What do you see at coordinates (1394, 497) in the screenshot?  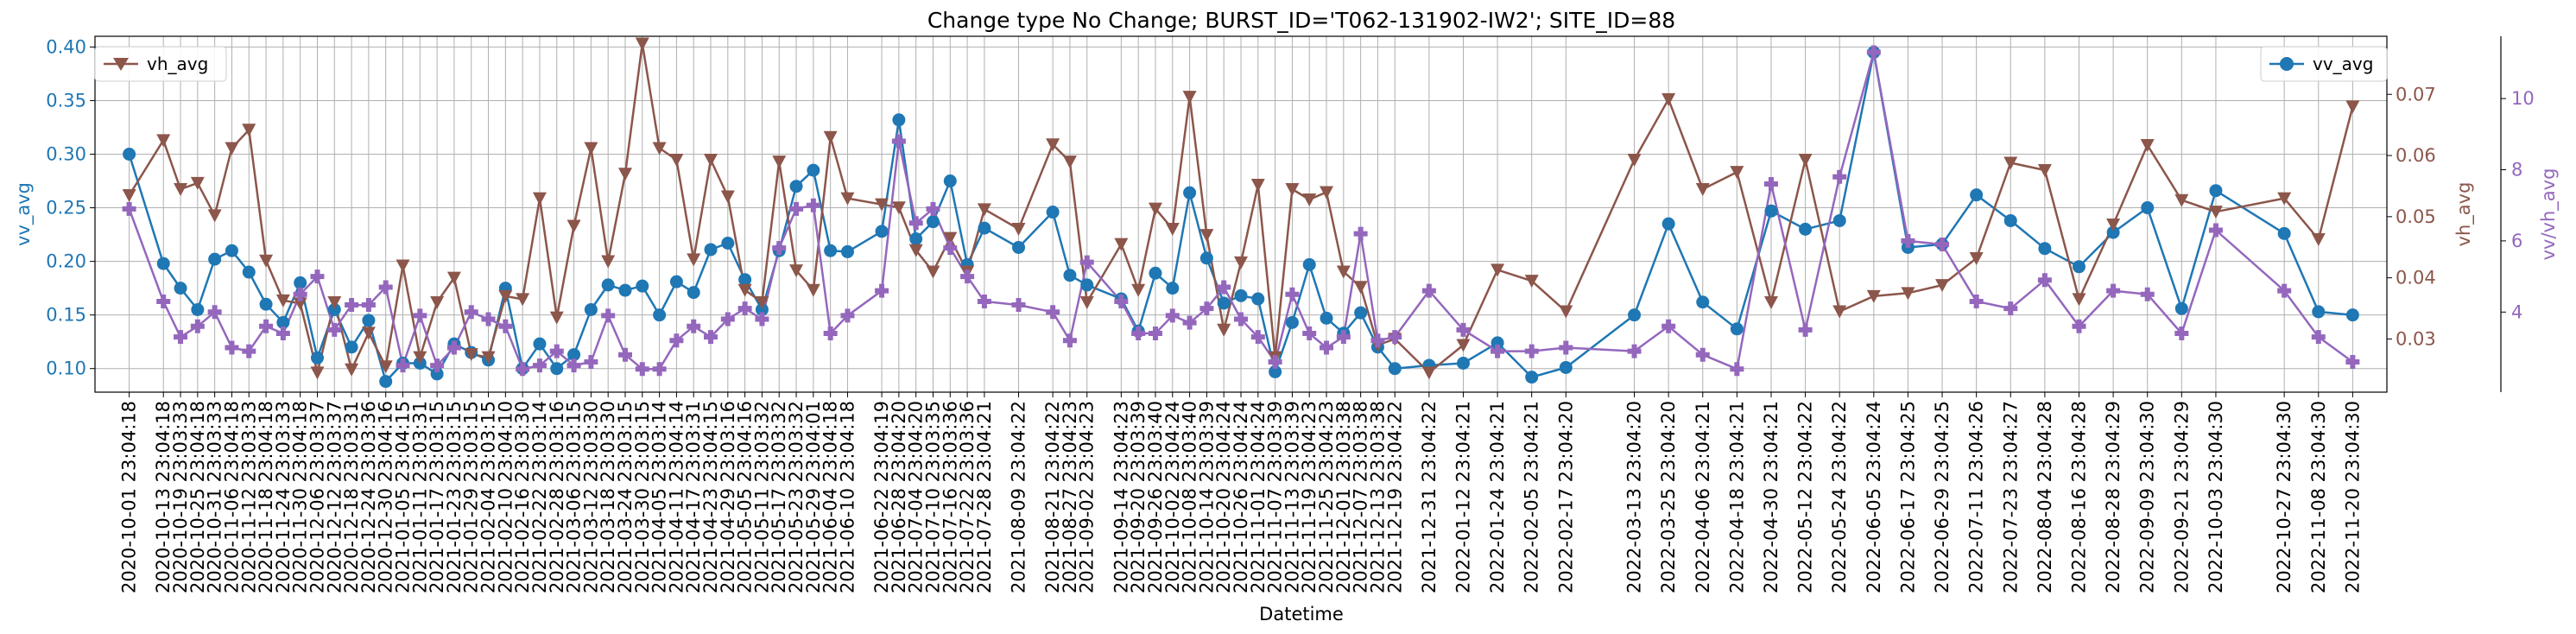 I see `x-tick-label: 2021-12-19 23:04:22` at bounding box center [1394, 497].